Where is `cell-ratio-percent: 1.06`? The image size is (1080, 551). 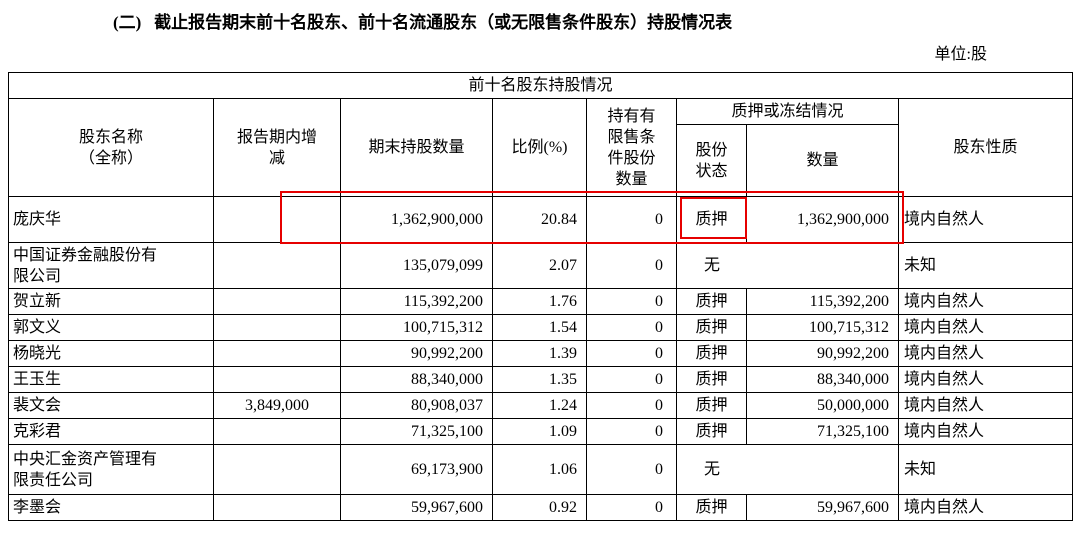
cell-ratio-percent: 1.06 is located at coordinates (539, 469).